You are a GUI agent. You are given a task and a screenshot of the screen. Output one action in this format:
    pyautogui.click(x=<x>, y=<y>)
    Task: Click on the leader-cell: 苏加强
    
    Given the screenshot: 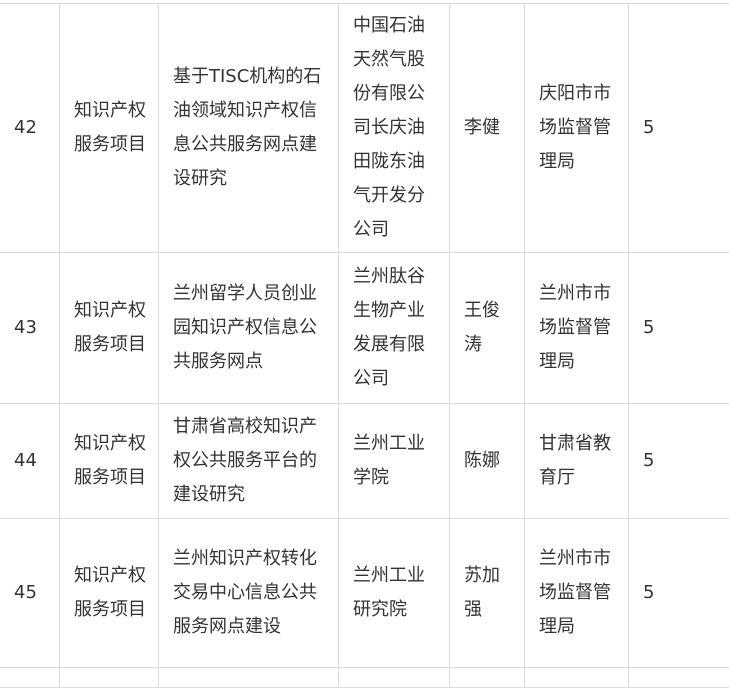 What is the action you would take?
    pyautogui.click(x=487, y=593)
    